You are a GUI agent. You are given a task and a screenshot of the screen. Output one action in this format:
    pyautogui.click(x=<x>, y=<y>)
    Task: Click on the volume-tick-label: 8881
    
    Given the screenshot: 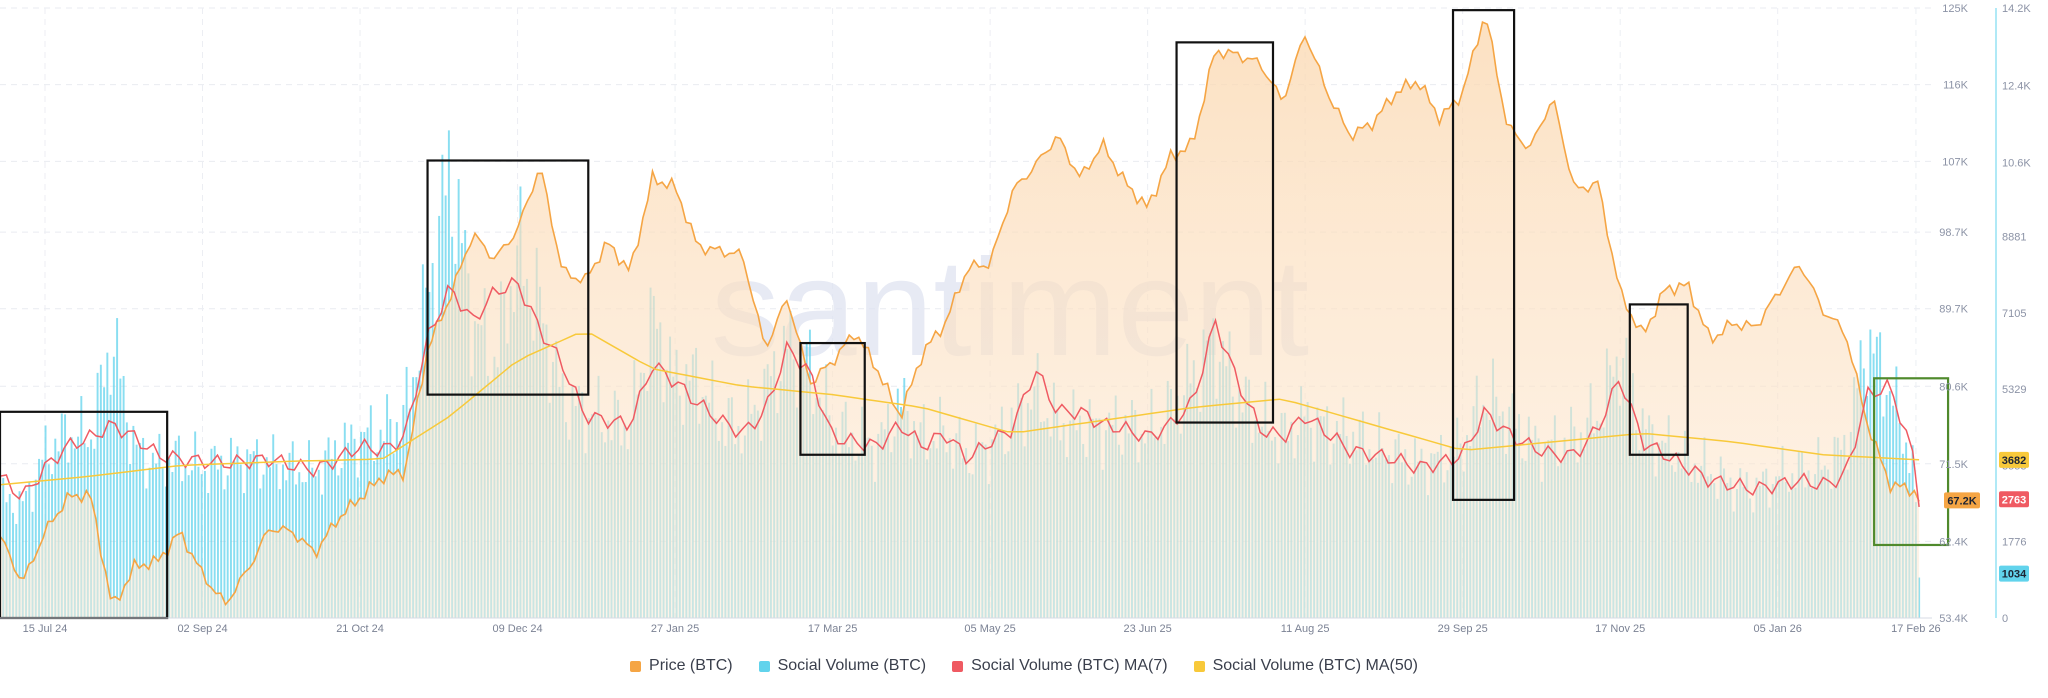 What is the action you would take?
    pyautogui.click(x=2014, y=237)
    